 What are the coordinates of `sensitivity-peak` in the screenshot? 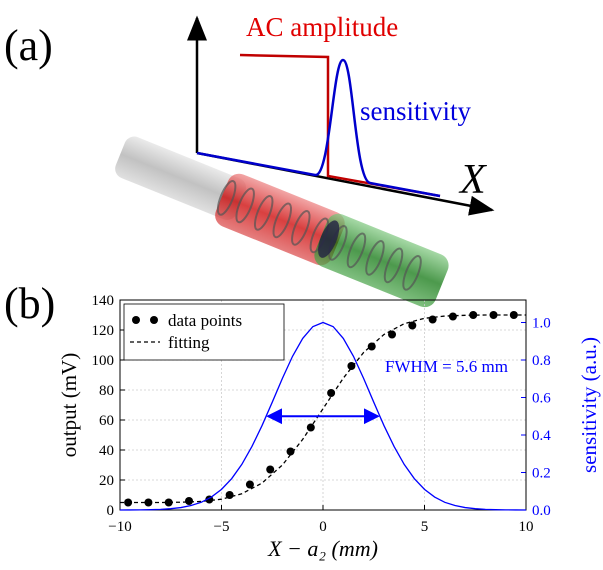 It's located at (318, 128).